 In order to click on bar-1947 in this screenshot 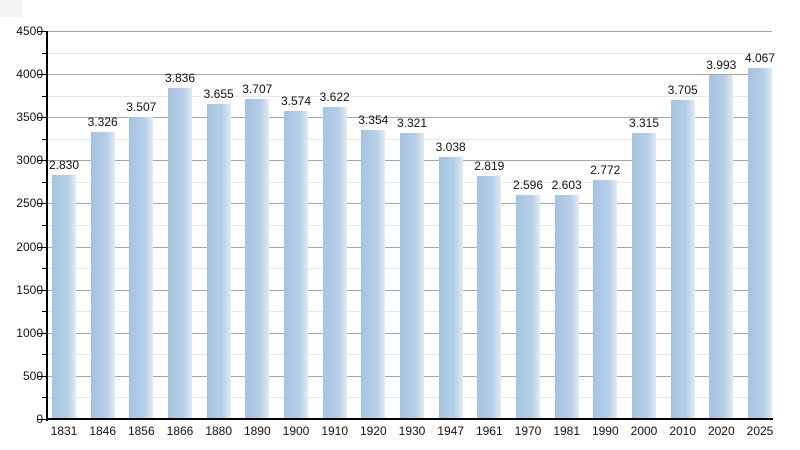, I will do `click(450, 287)`.